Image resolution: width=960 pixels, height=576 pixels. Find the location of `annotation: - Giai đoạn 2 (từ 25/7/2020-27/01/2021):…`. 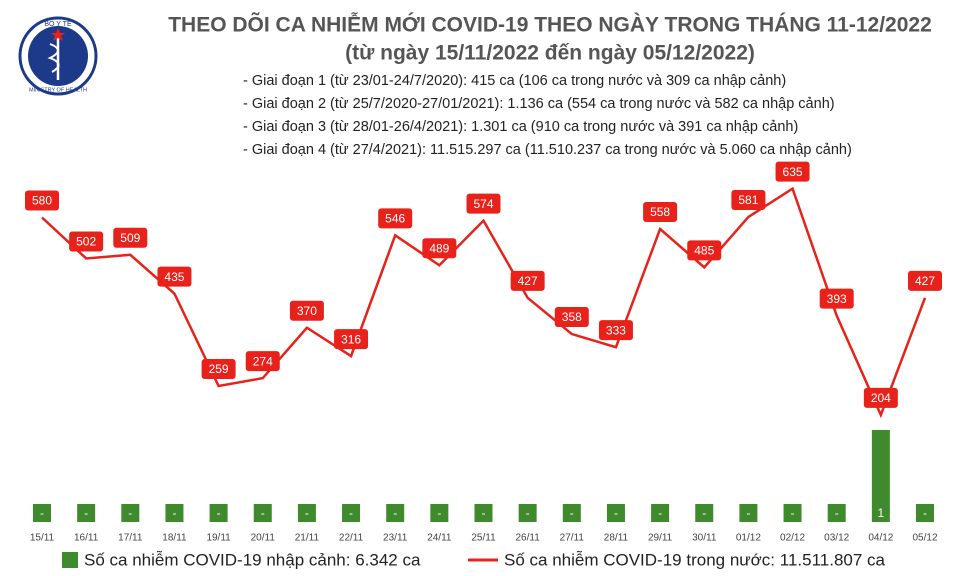

annotation: - Giai đoạn 2 (từ 25/7/2020-27/01/2021):… is located at coordinates (539, 104).